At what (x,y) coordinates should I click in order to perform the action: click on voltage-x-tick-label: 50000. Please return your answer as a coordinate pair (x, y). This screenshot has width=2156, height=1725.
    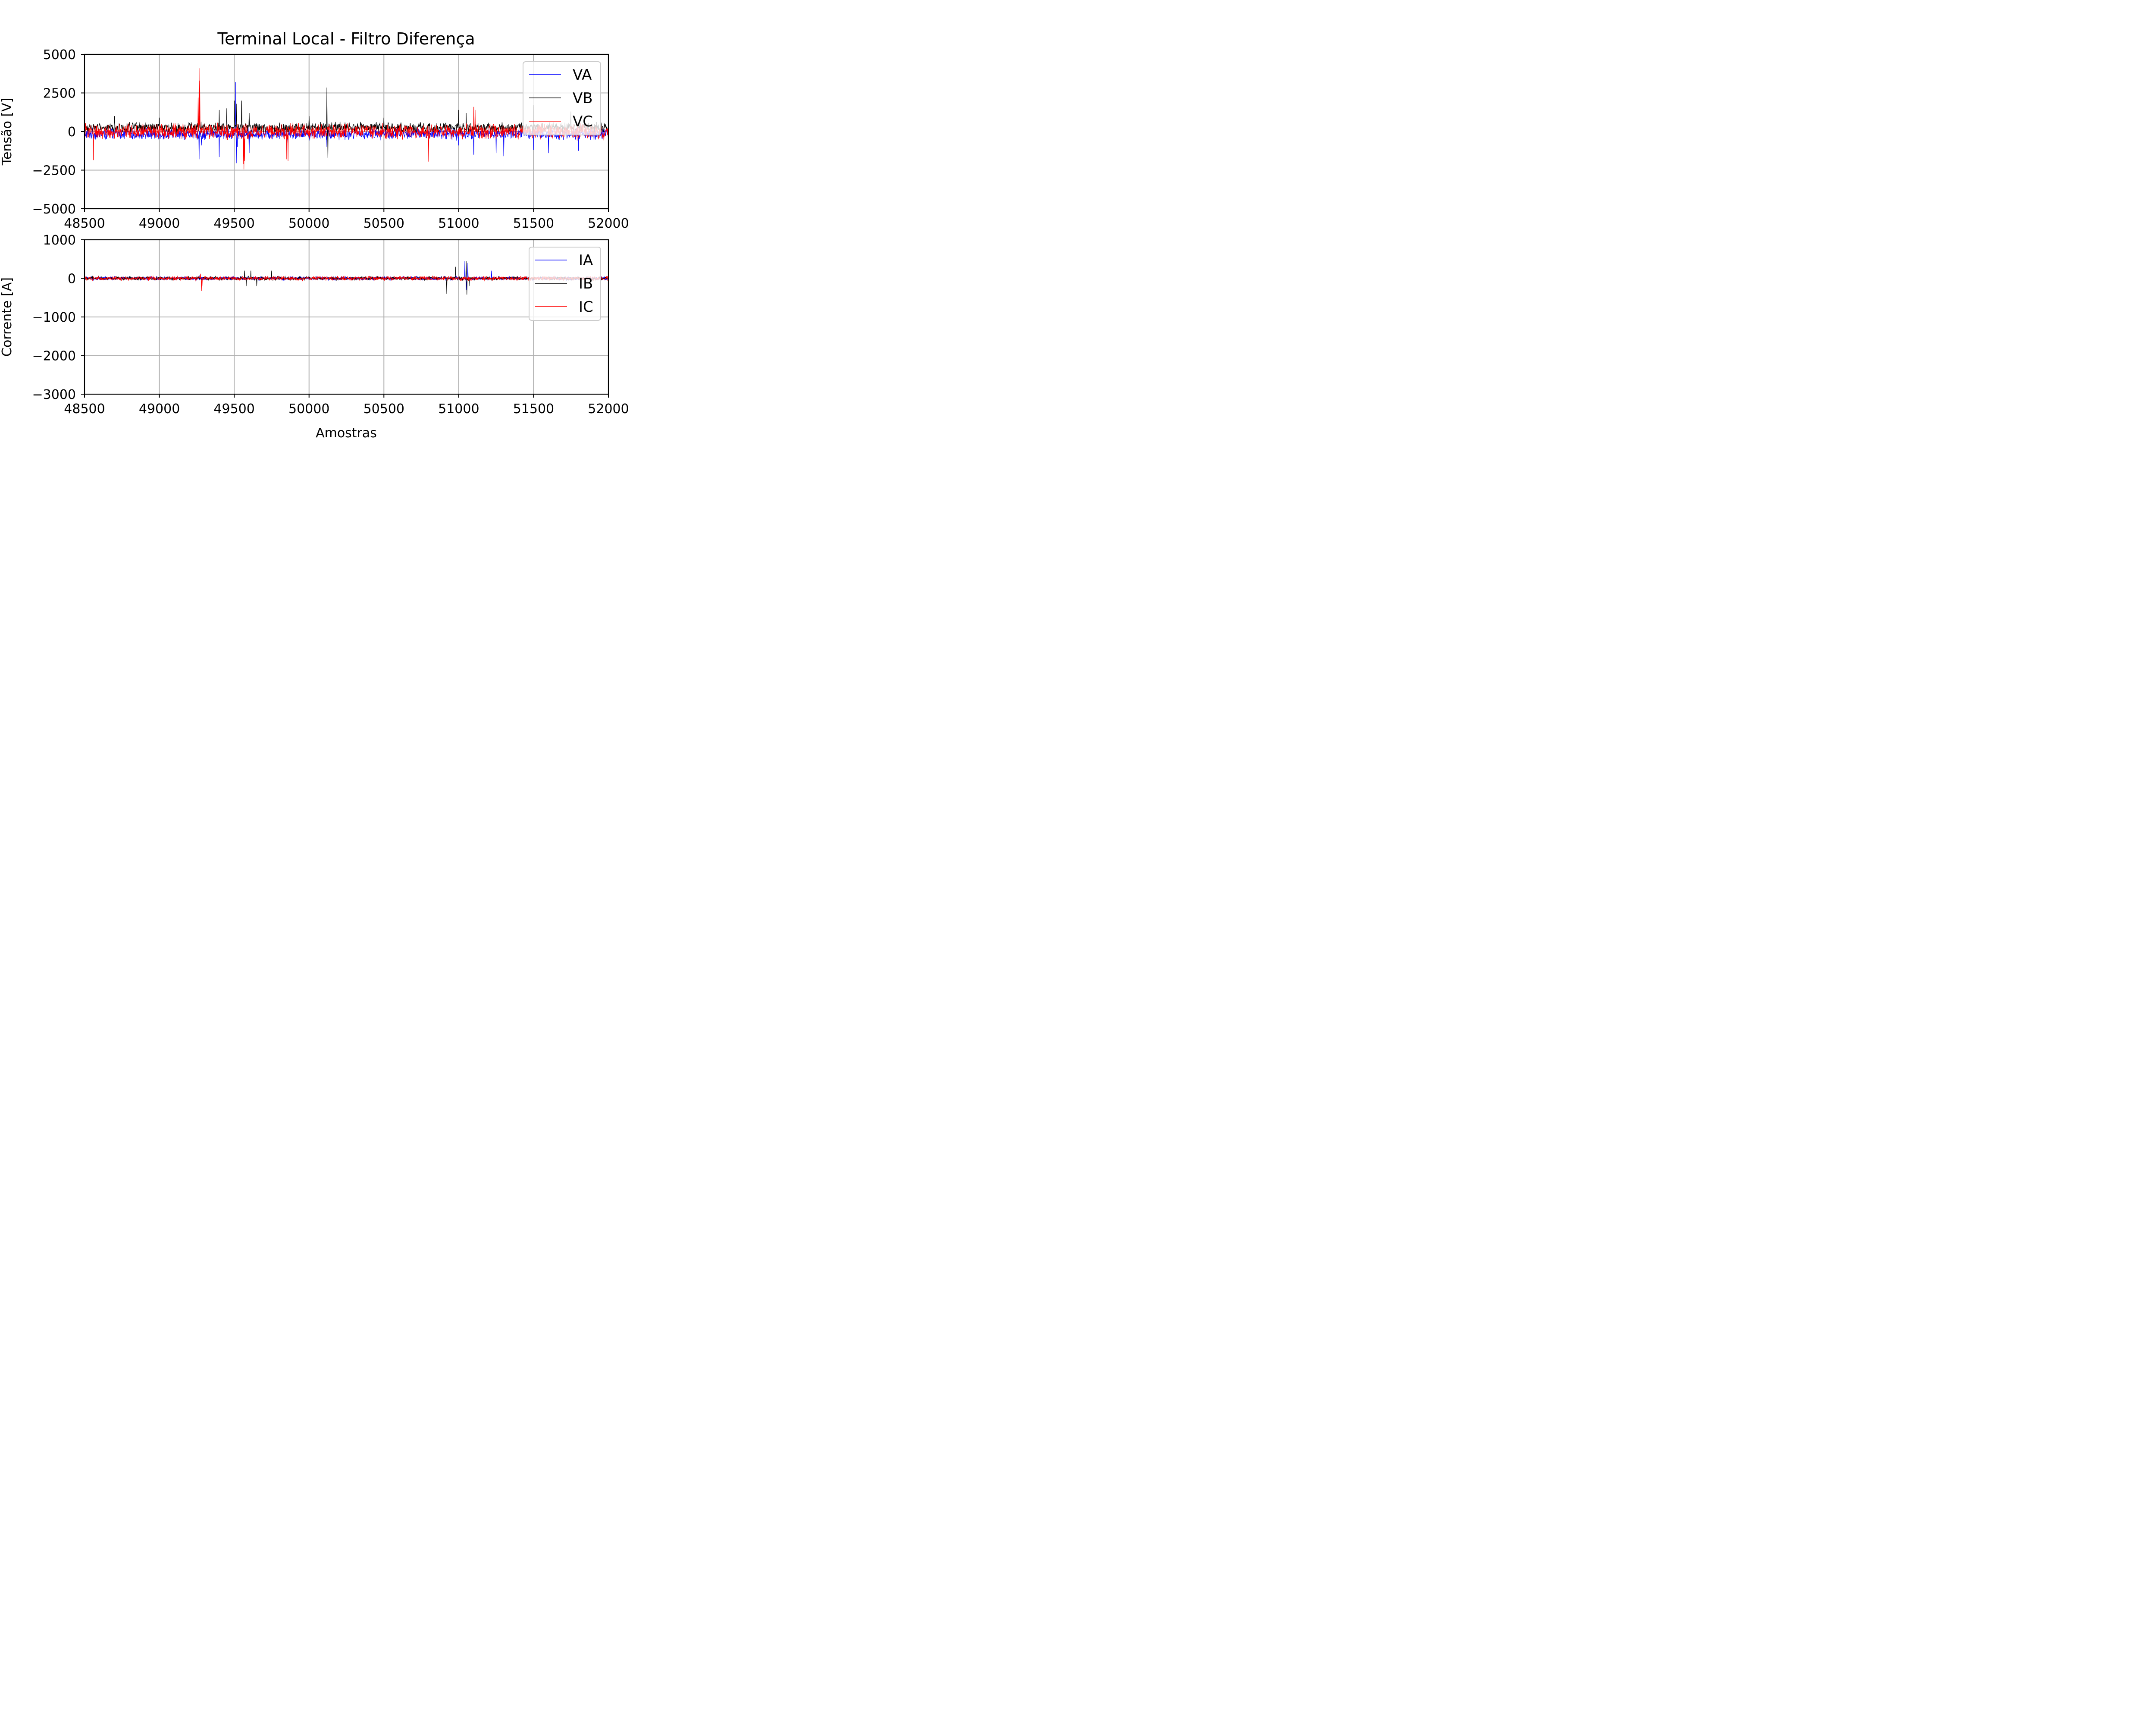
    Looking at the image, I should click on (308, 223).